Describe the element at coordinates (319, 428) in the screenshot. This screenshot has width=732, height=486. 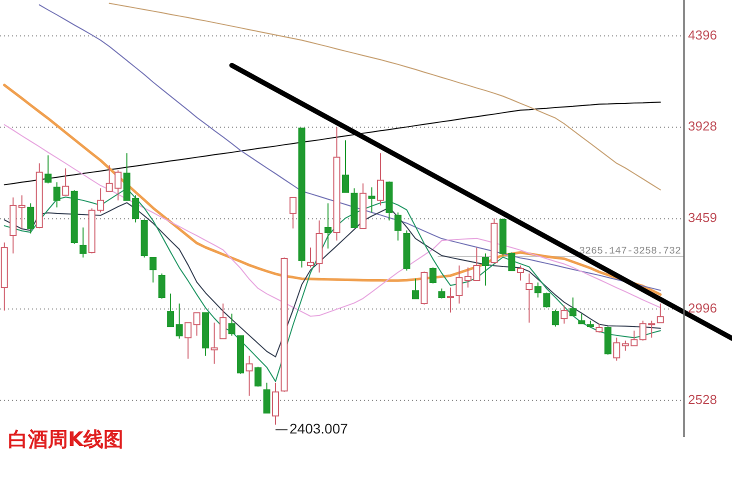
I see `annotation: 2403.007` at that location.